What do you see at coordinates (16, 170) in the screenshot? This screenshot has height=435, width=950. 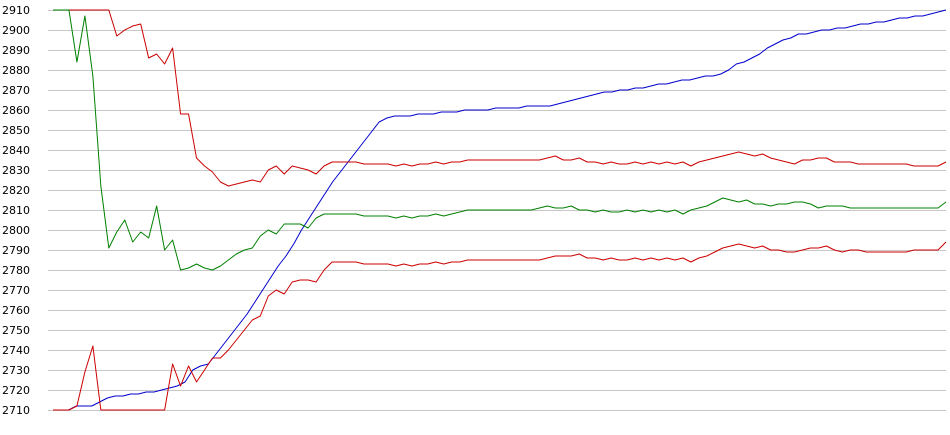 I see `y-tick-label: 2830` at bounding box center [16, 170].